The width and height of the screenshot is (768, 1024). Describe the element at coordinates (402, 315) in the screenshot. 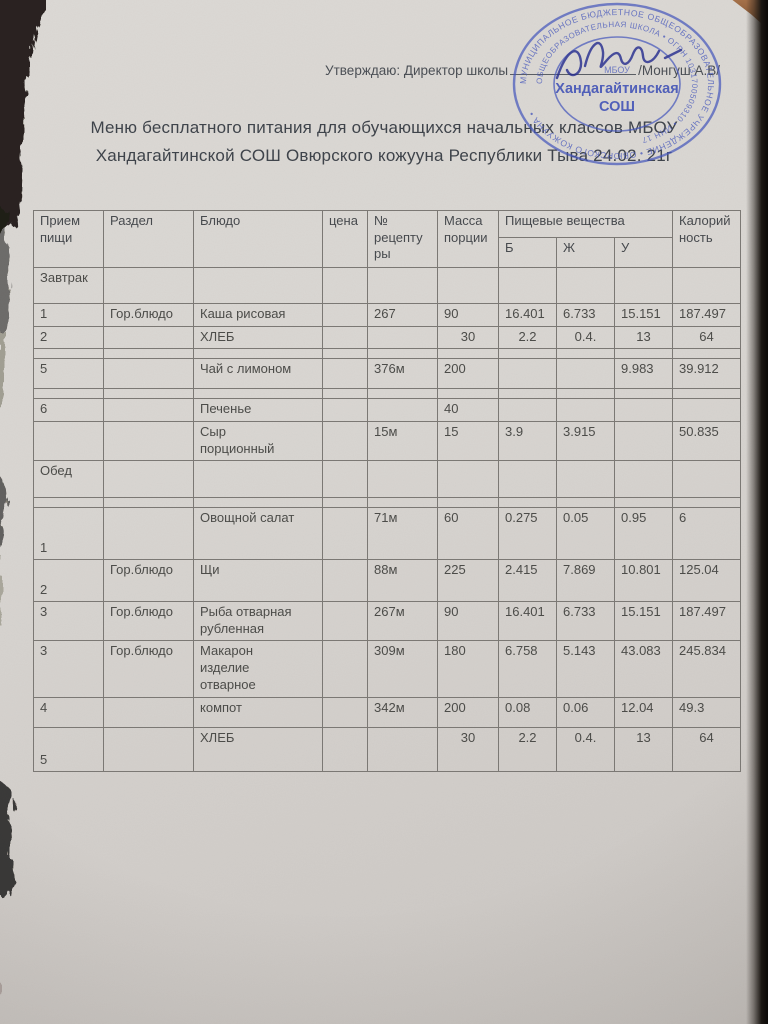

I see `table-cell: 267` at that location.